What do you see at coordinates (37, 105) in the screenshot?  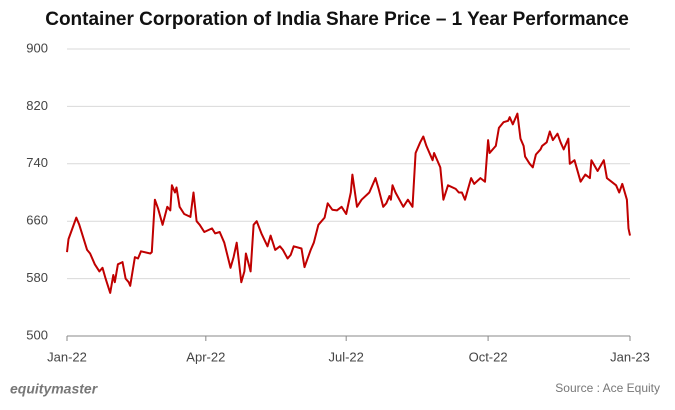 I see `y-tick-label: 820` at bounding box center [37, 105].